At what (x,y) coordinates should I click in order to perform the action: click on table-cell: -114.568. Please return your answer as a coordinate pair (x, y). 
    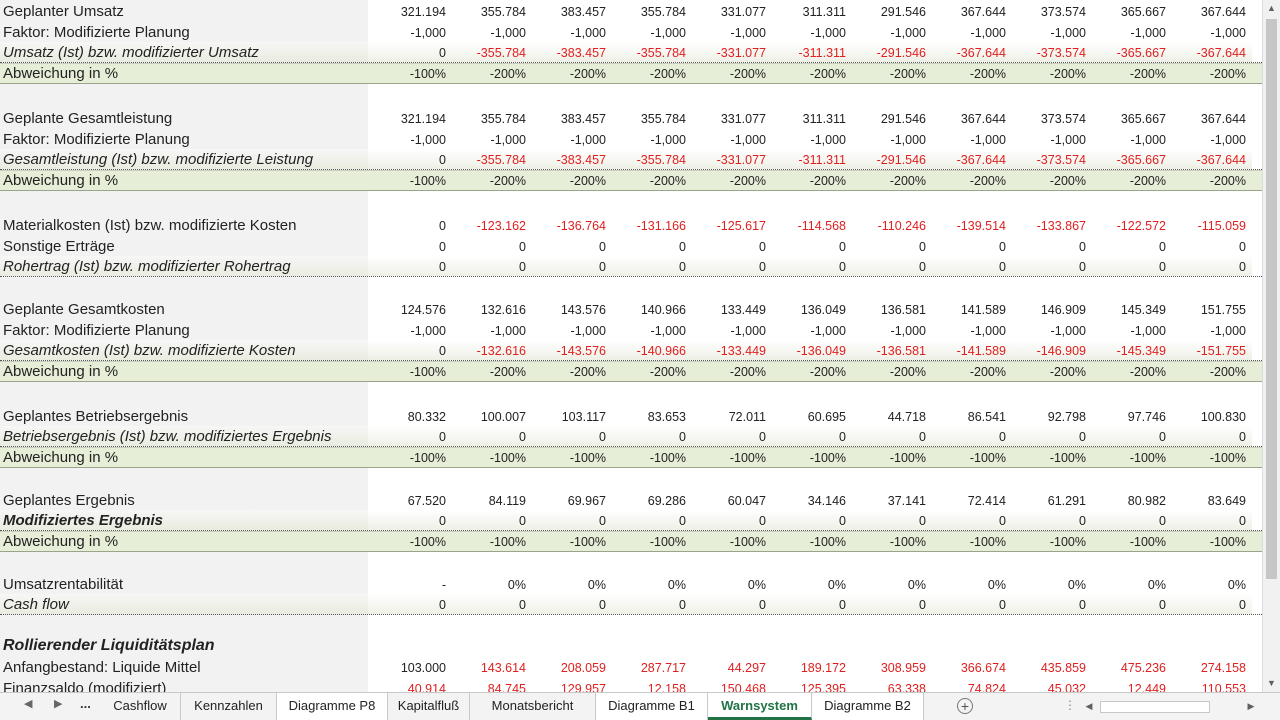
    Looking at the image, I should click on (821, 226).